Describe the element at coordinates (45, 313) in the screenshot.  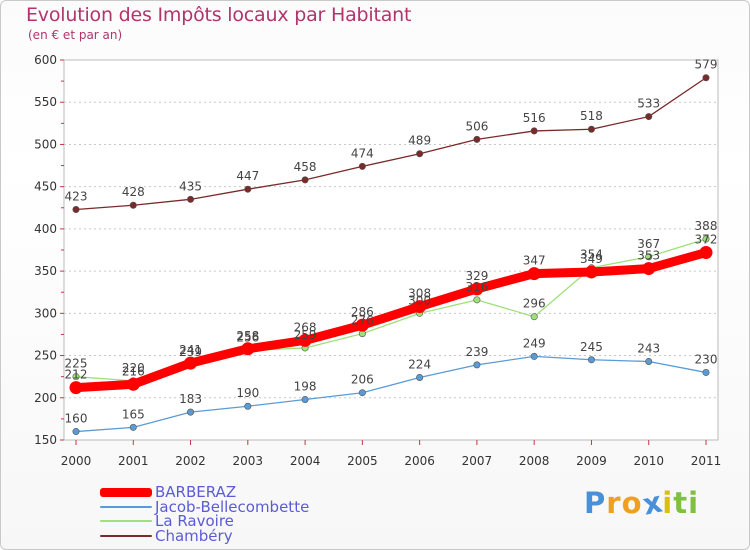
I see `y-tick-label: 300` at that location.